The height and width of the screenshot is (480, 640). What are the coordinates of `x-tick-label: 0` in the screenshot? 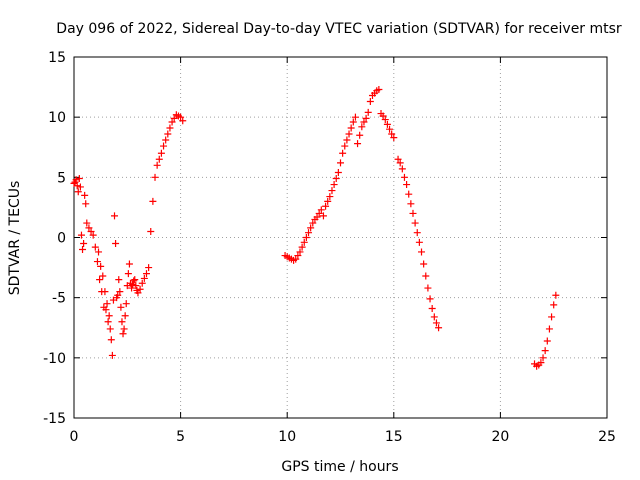 It's located at (74, 437).